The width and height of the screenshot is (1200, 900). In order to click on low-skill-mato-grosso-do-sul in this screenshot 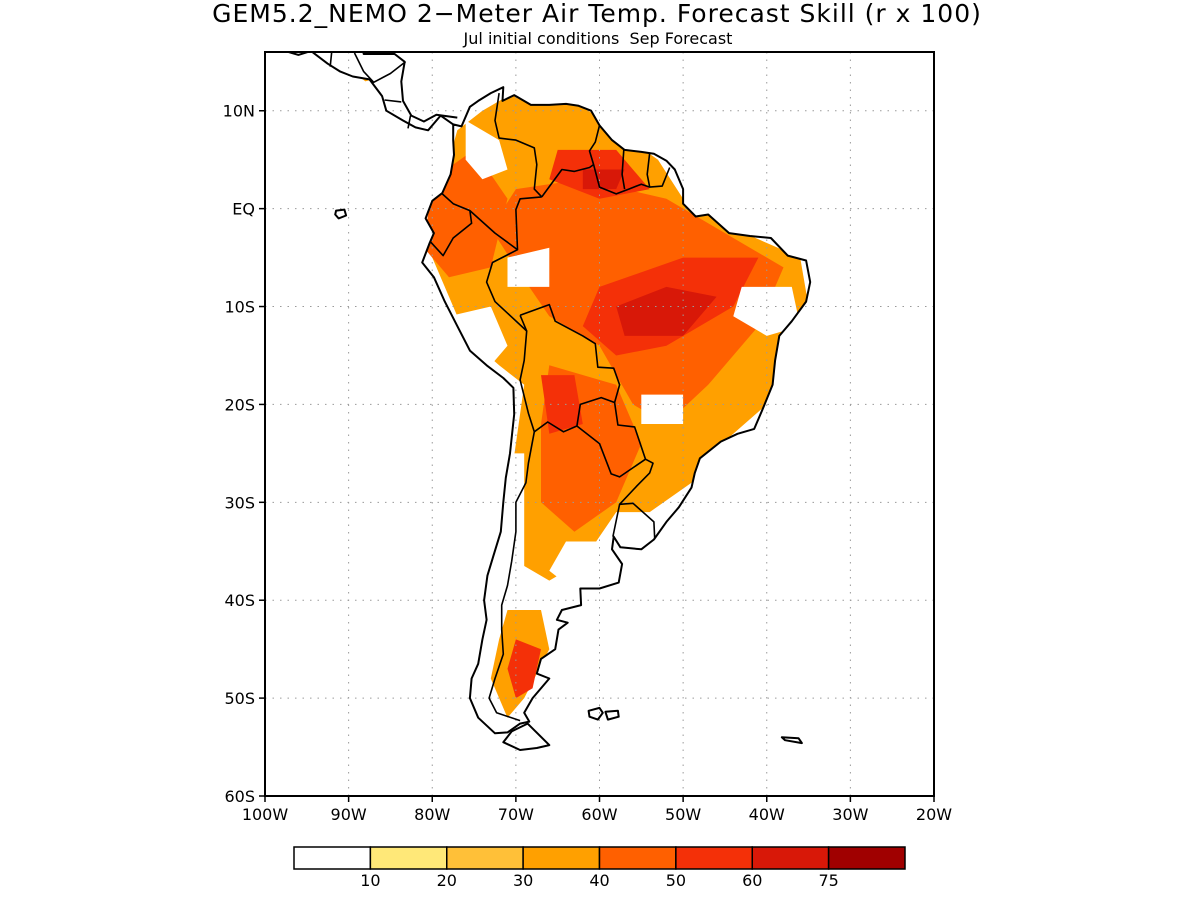, I will do `click(662, 409)`.